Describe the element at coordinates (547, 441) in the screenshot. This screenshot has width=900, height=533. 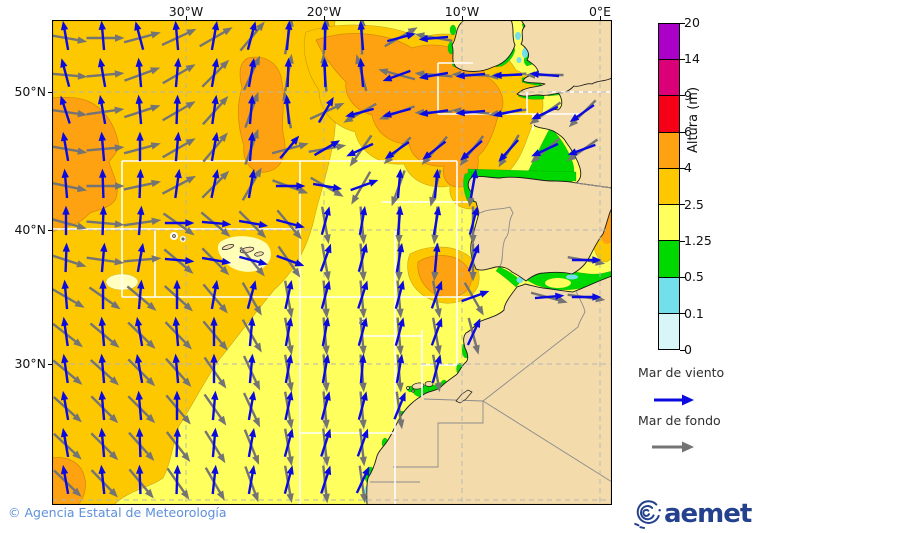
I see `border-algeria-mauritania` at that location.